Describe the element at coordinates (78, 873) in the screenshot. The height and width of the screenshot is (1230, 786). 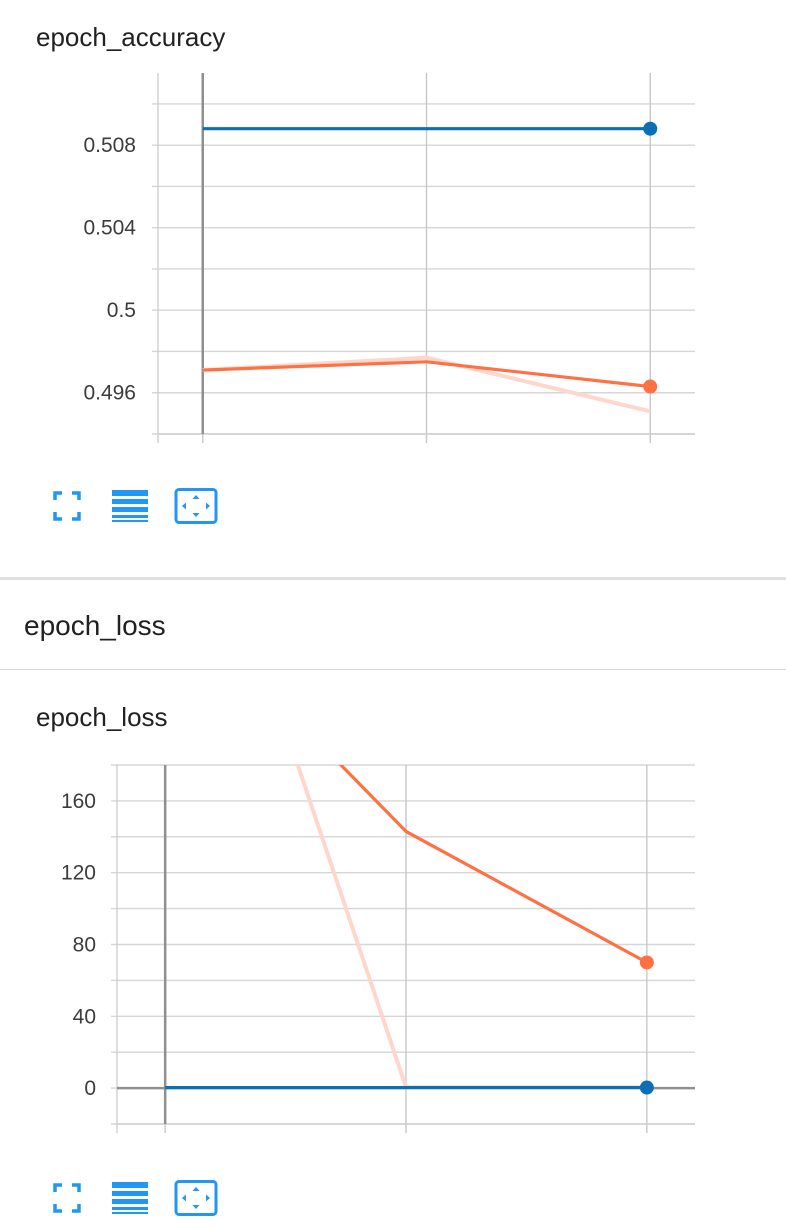
I see `y-tick-label: 120` at that location.